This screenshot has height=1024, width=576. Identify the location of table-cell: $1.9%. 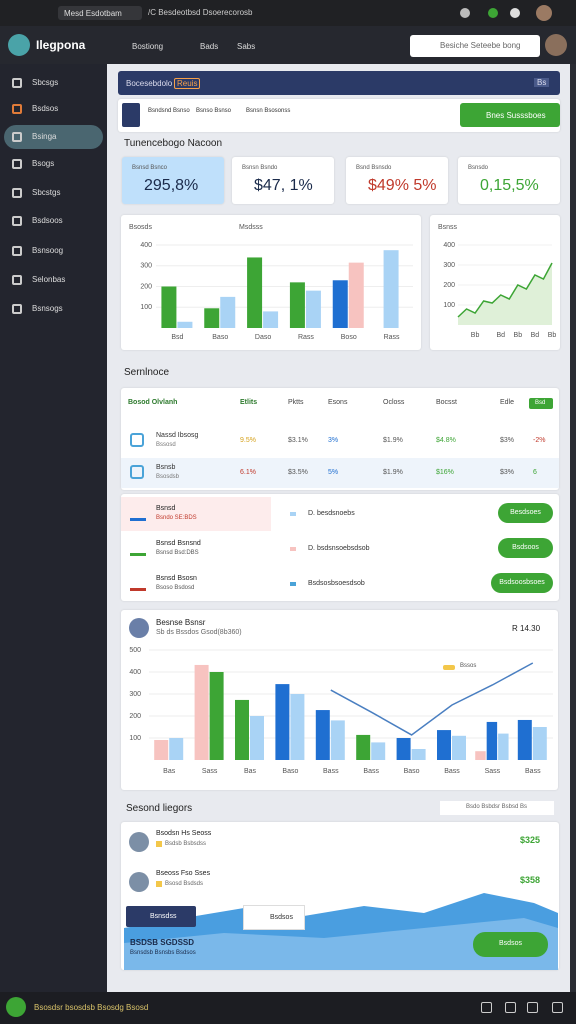
(393, 472).